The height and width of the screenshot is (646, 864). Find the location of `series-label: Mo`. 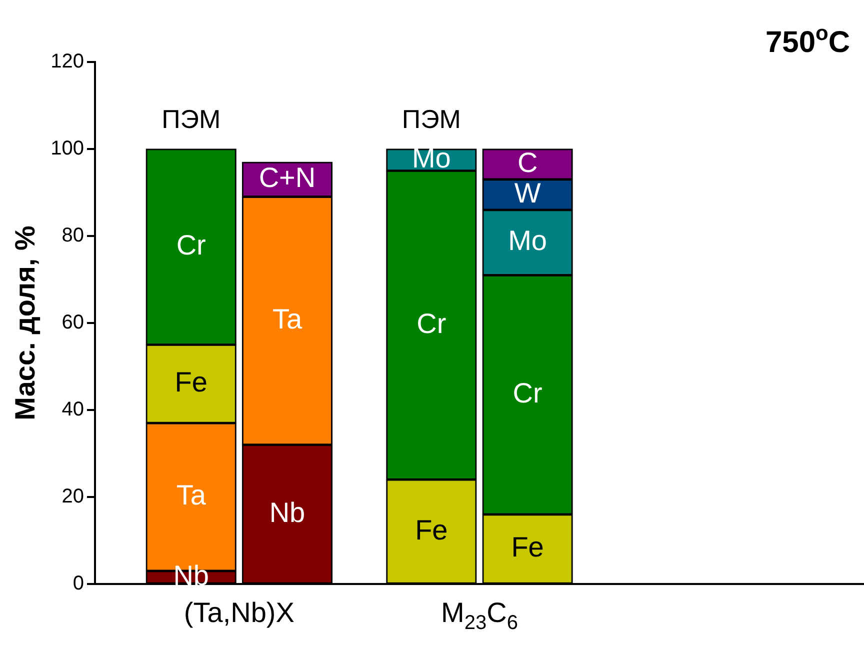

series-label: Mo is located at coordinates (431, 158).